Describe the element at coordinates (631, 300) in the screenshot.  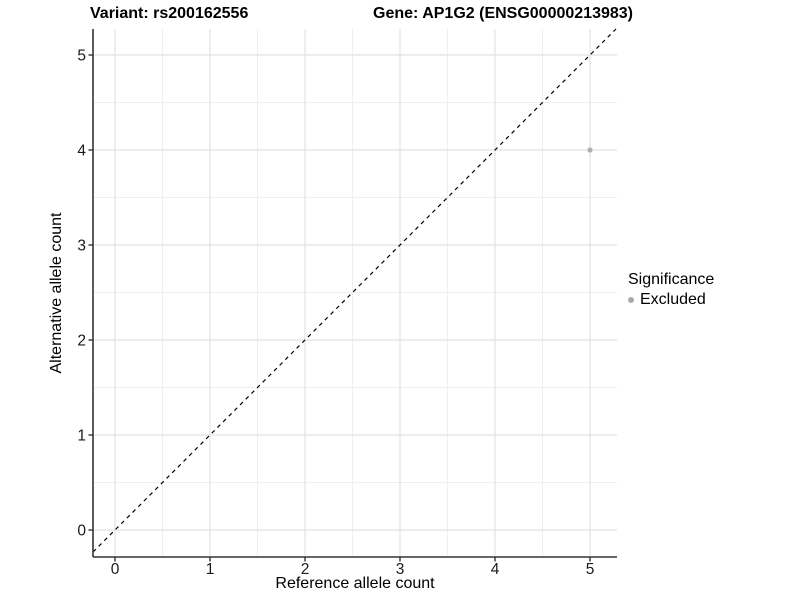
I see `legend-point-icon` at that location.